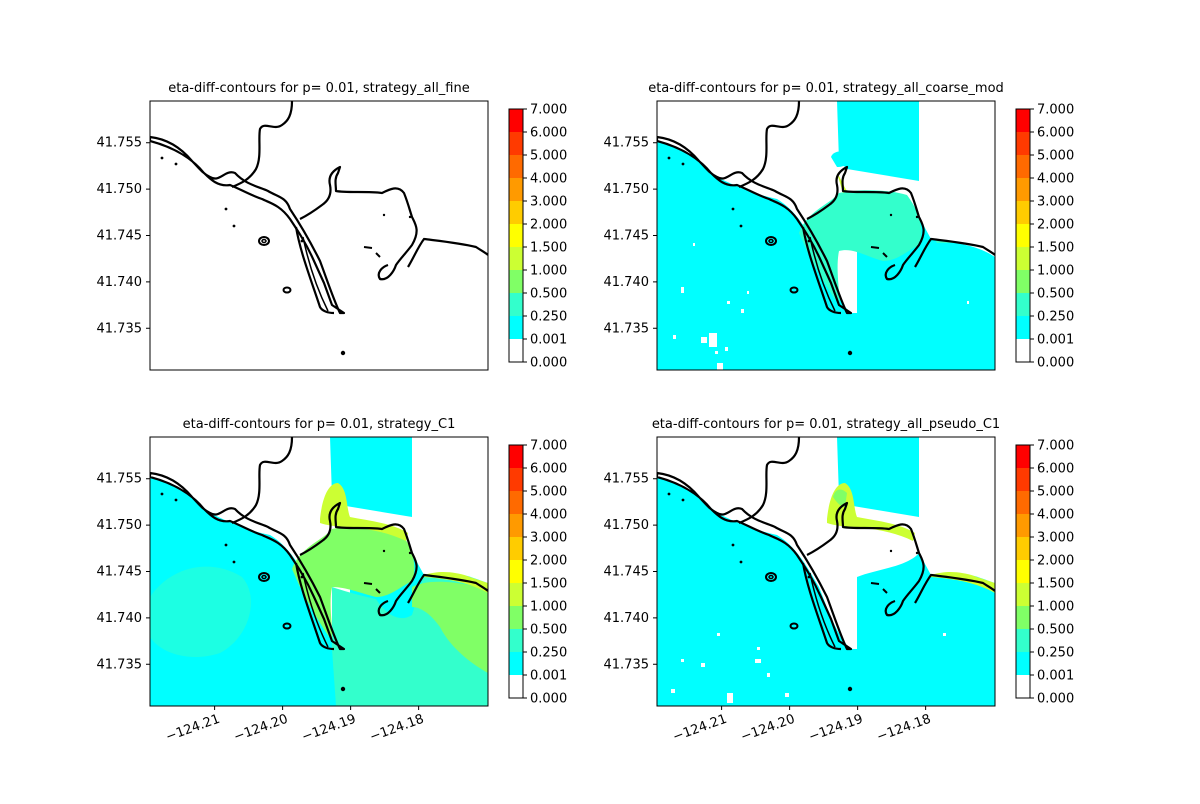  Describe the element at coordinates (826, 571) in the screenshot. I see `heatmap-fill` at that location.